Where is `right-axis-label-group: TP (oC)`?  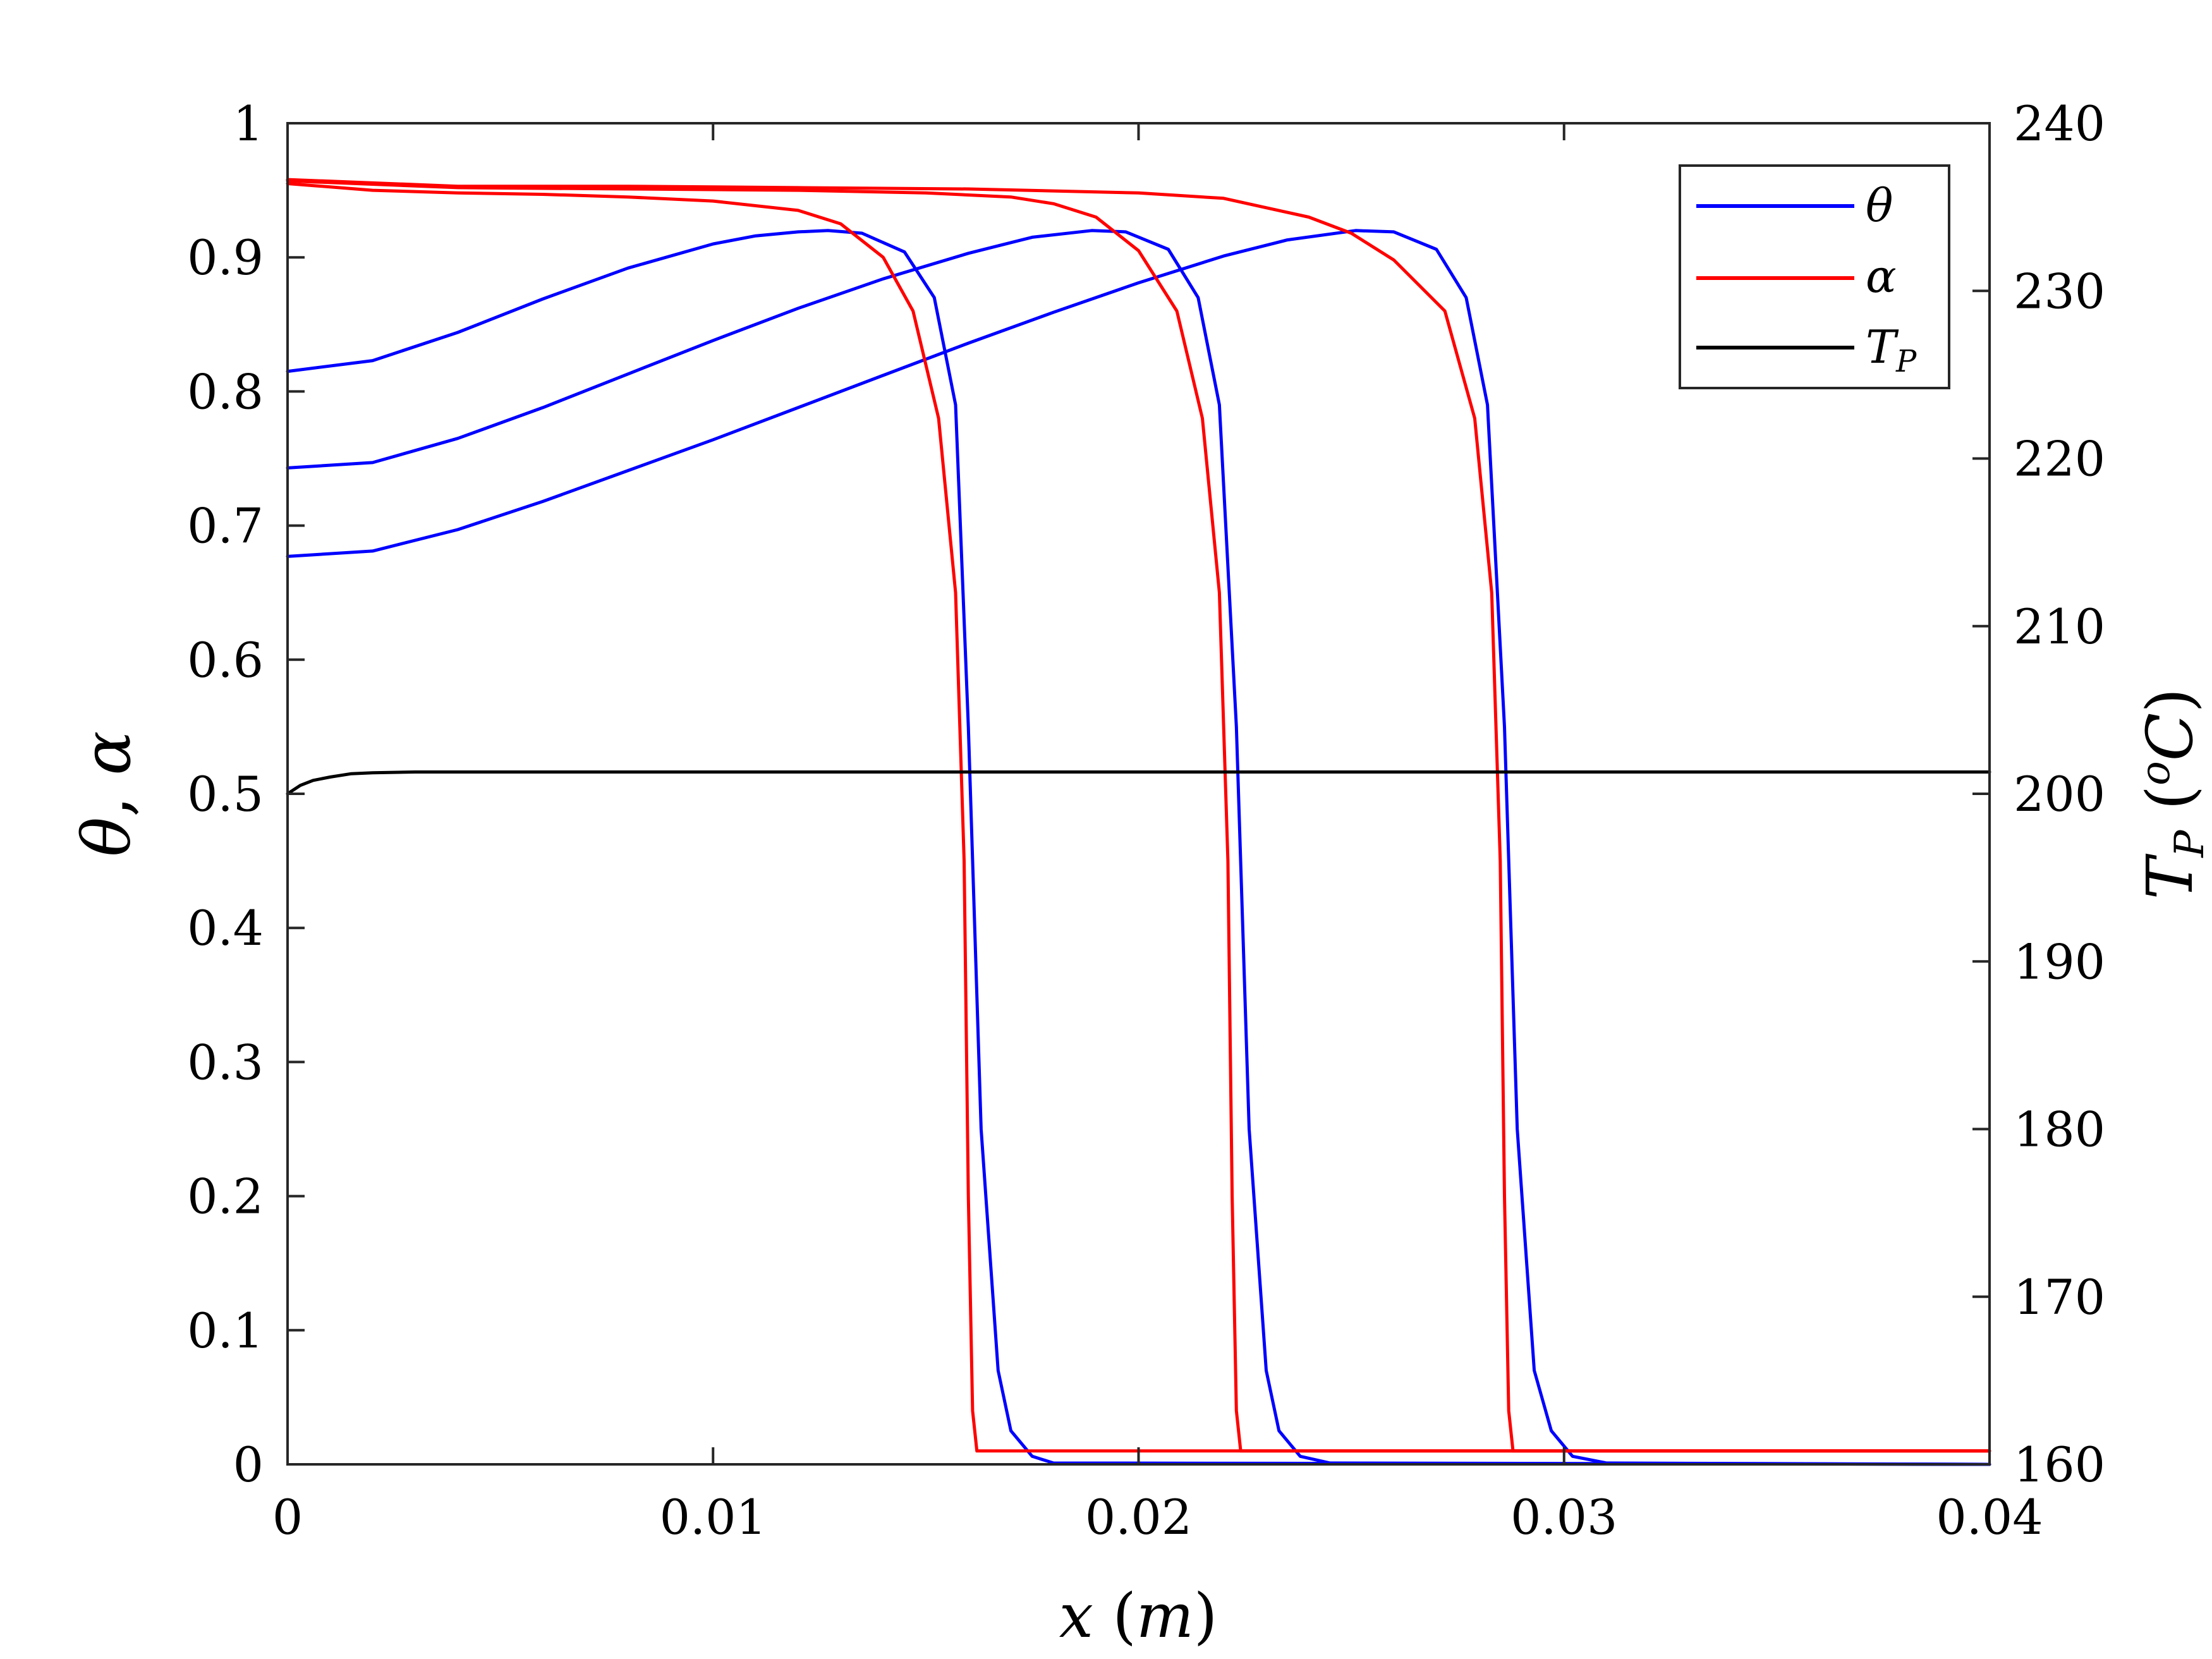
right-axis-label-group: TP (oC) is located at coordinates (2172, 794).